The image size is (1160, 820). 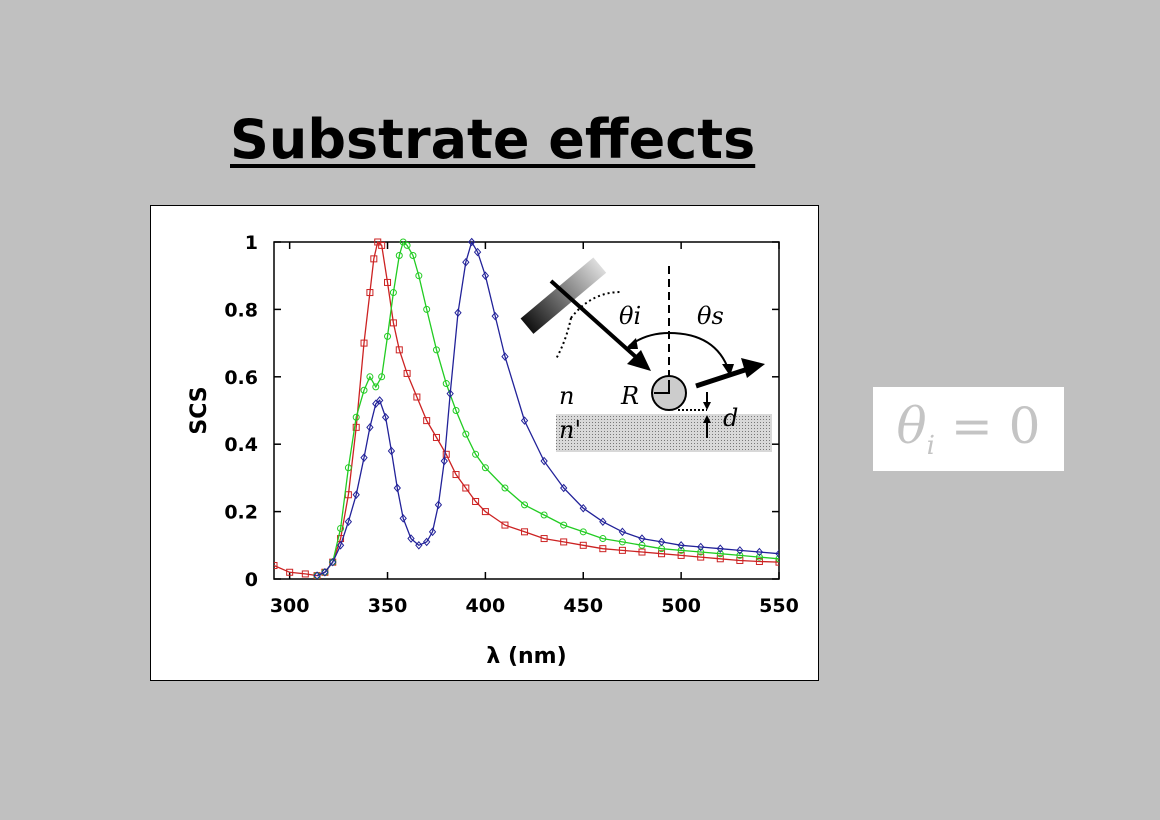 What do you see at coordinates (251, 243) in the screenshot?
I see `y-tick-label: 1` at bounding box center [251, 243].